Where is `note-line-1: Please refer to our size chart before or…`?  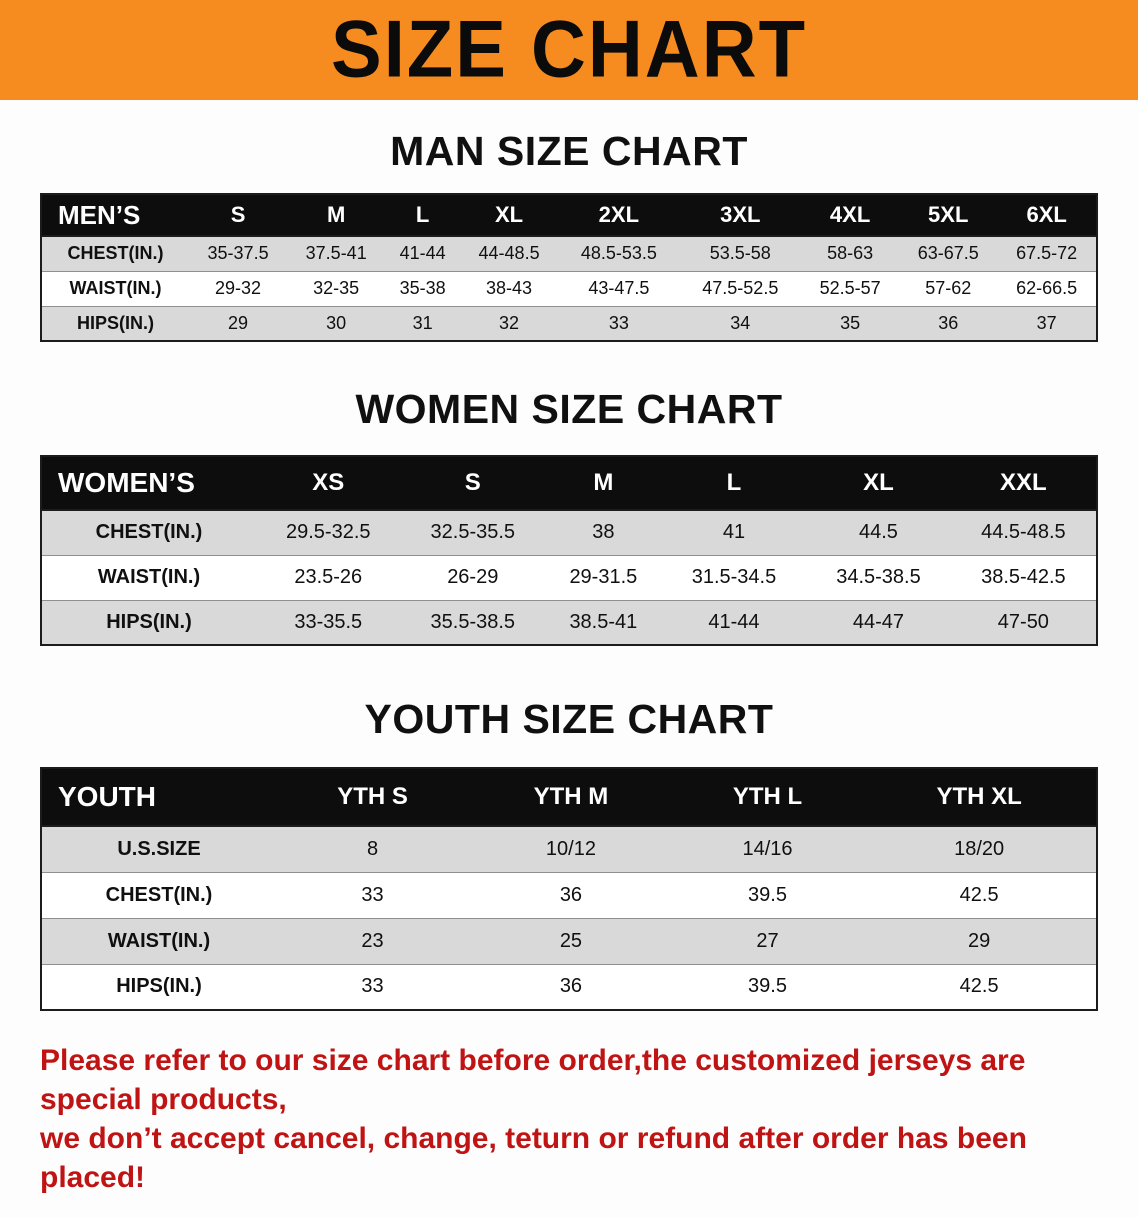 note-line-1: Please refer to our size chart before or… is located at coordinates (533, 1080).